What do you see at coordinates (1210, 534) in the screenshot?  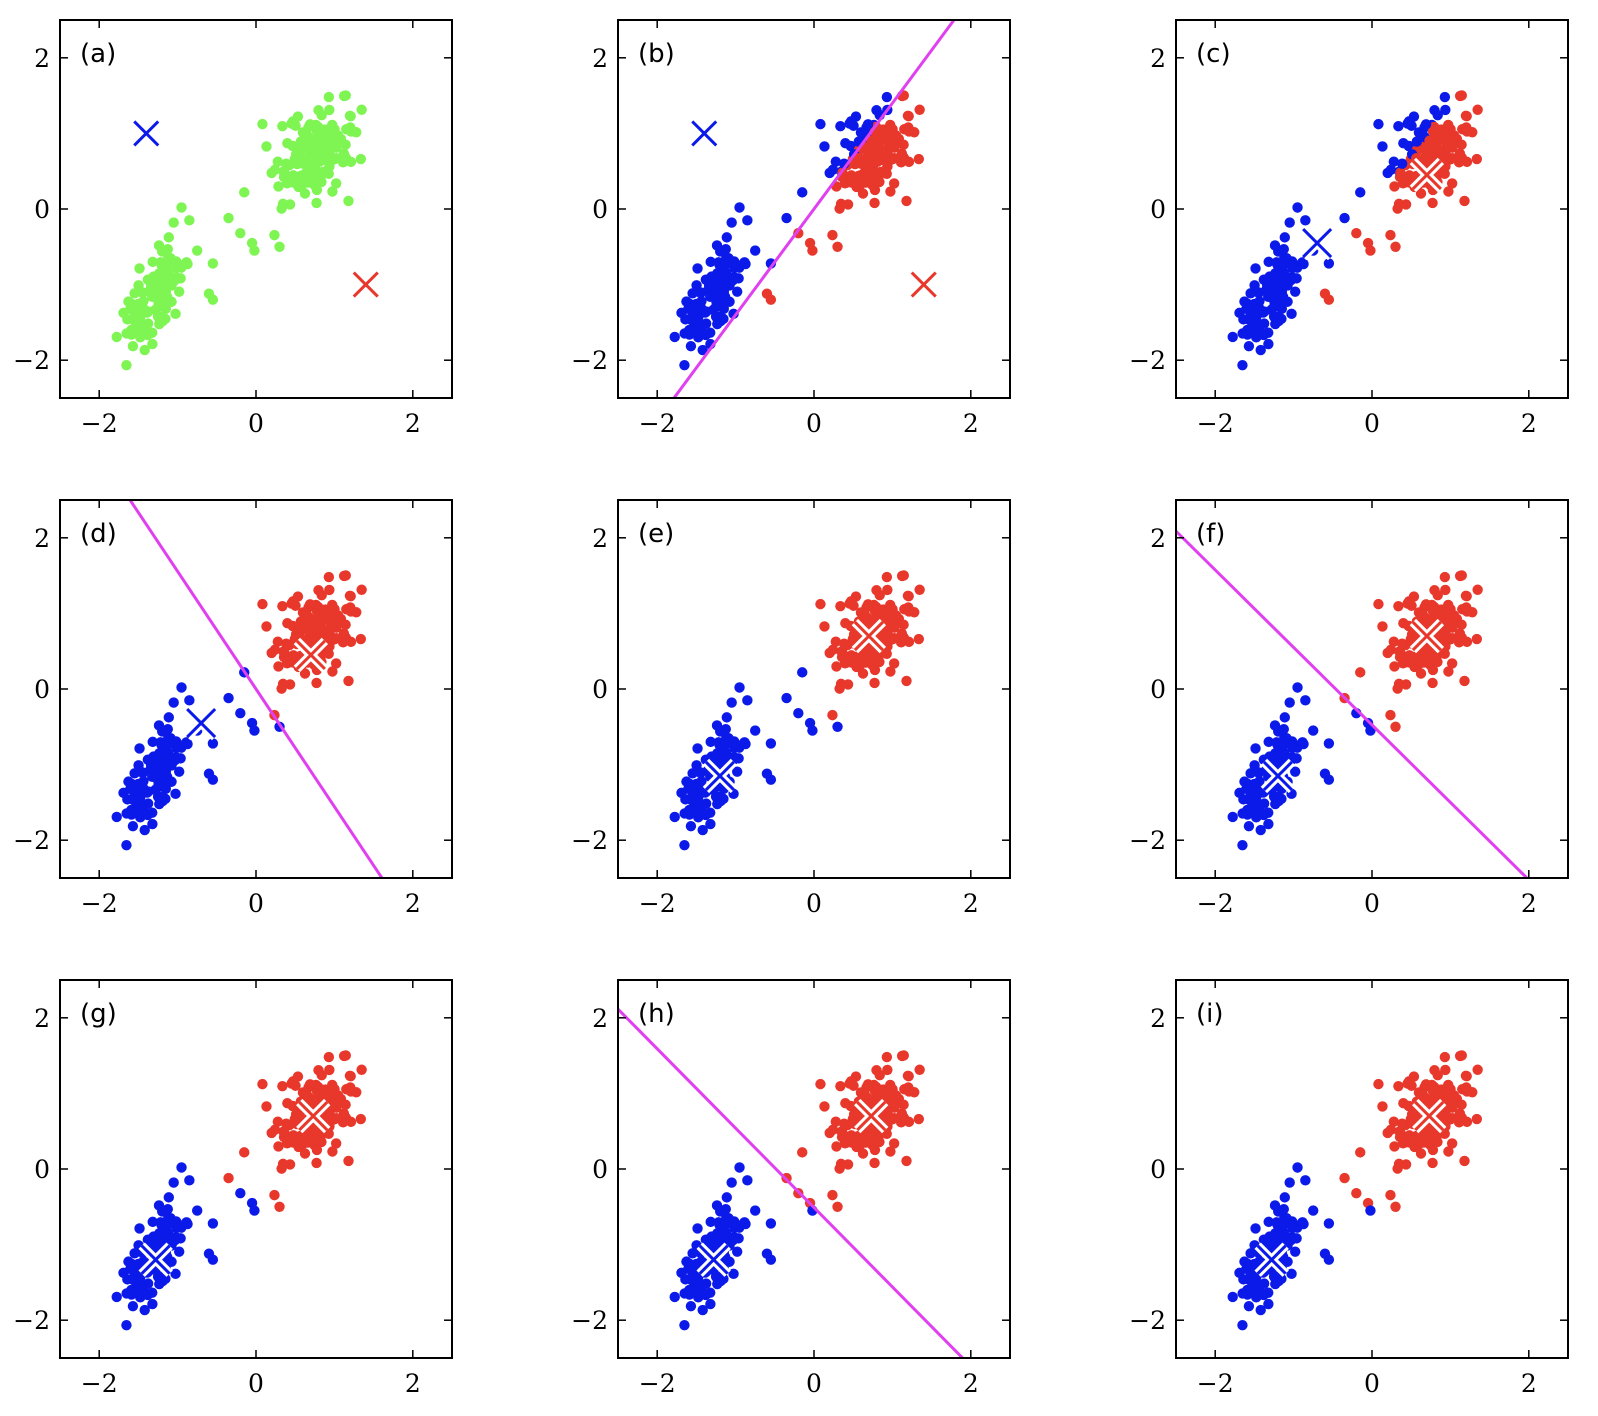 I see `panel-label: (f)` at bounding box center [1210, 534].